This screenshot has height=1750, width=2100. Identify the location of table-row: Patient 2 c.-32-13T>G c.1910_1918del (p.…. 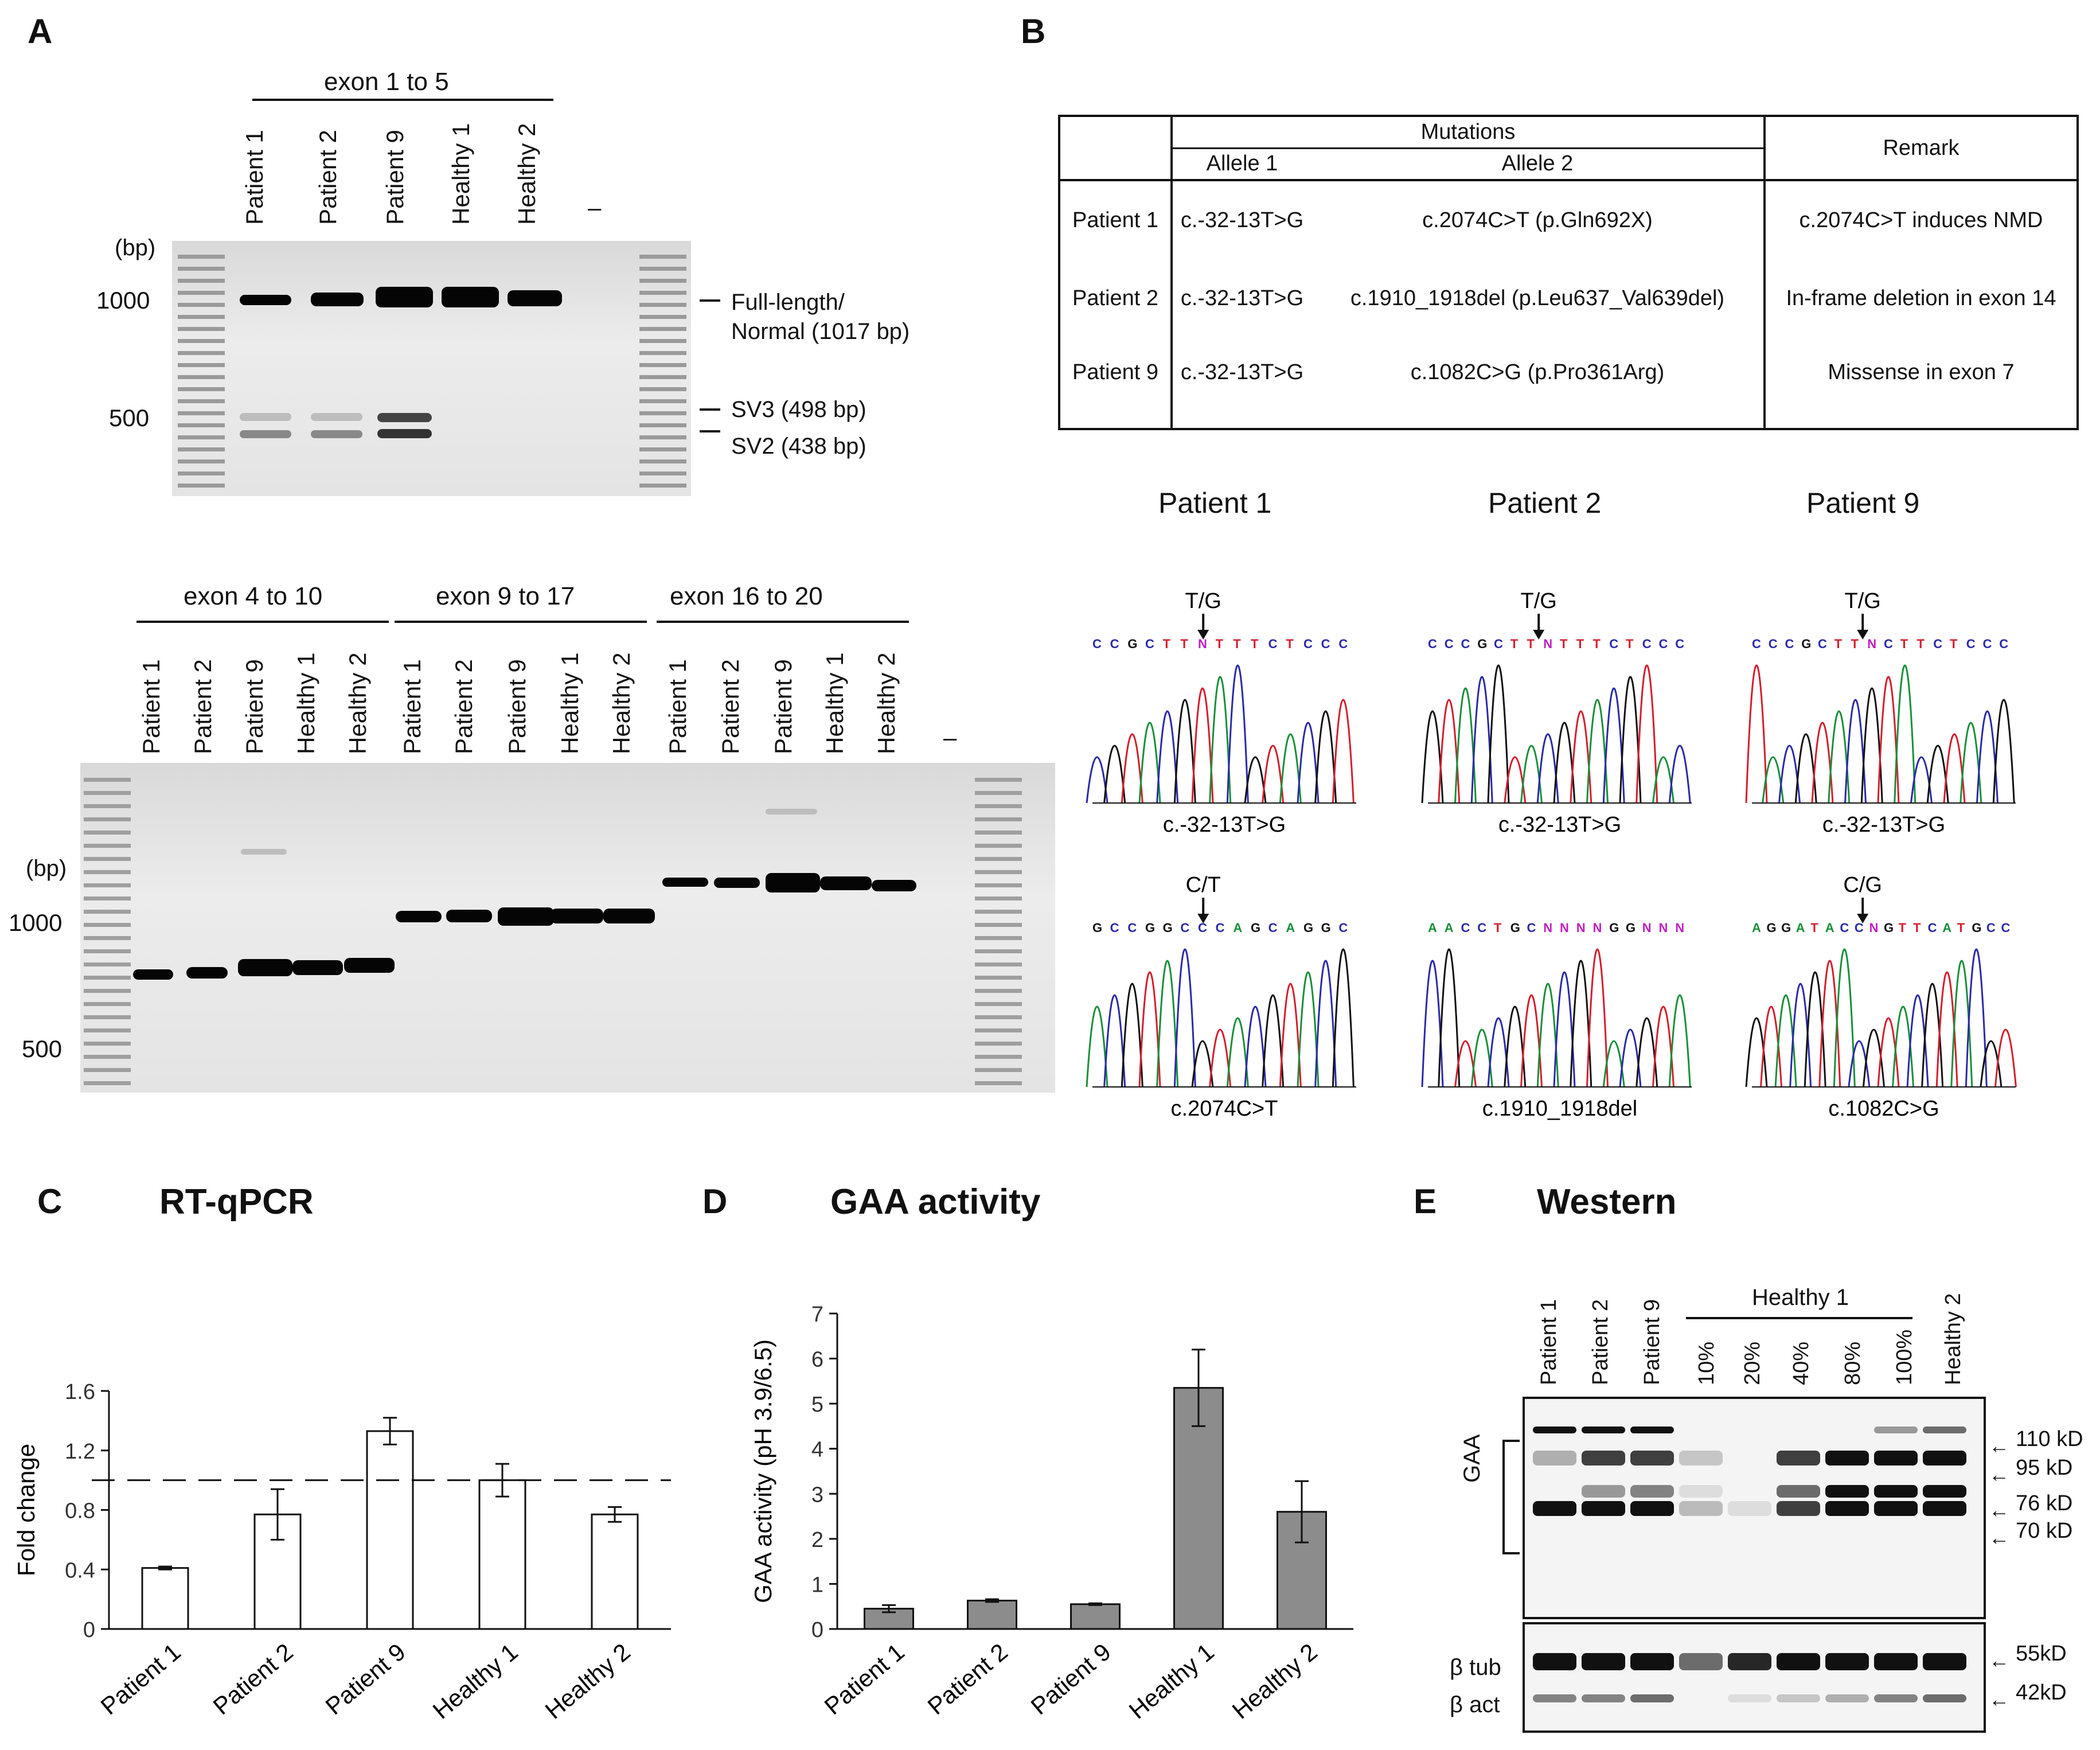
(1568, 298).